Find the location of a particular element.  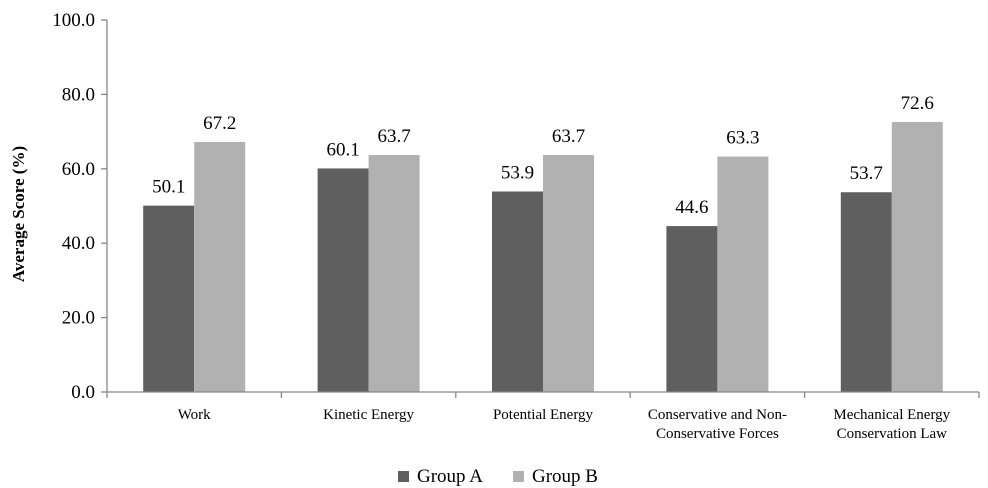

data-label: 53.7 is located at coordinates (866, 173).